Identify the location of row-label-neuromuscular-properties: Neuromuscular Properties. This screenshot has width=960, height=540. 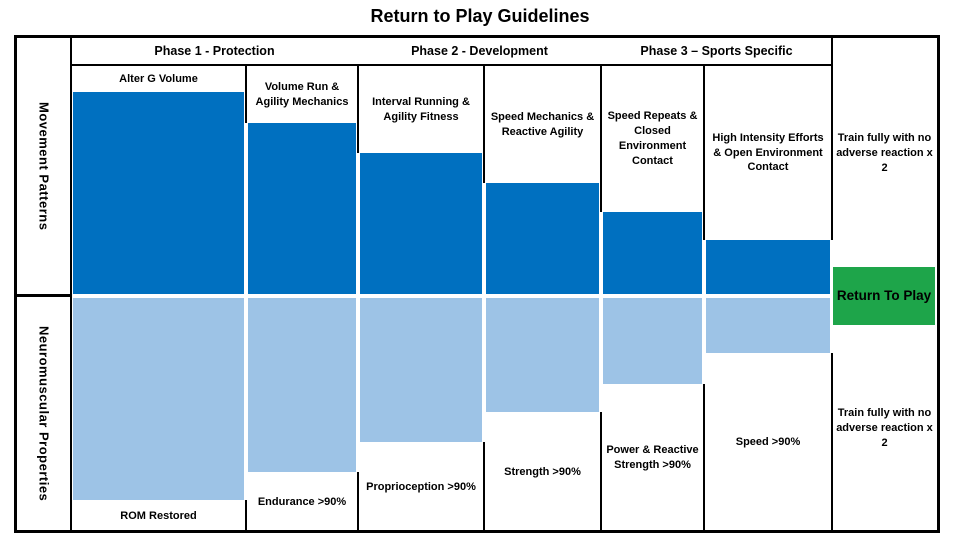
(44, 413).